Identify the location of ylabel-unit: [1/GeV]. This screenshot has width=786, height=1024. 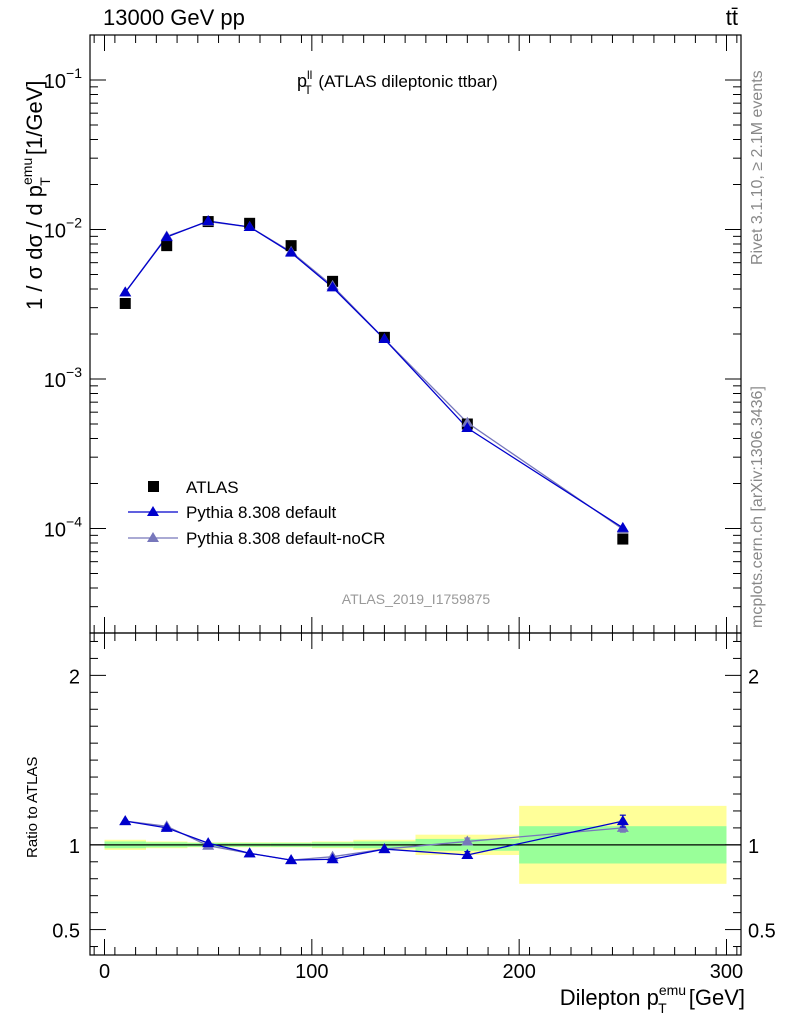
(34, 120).